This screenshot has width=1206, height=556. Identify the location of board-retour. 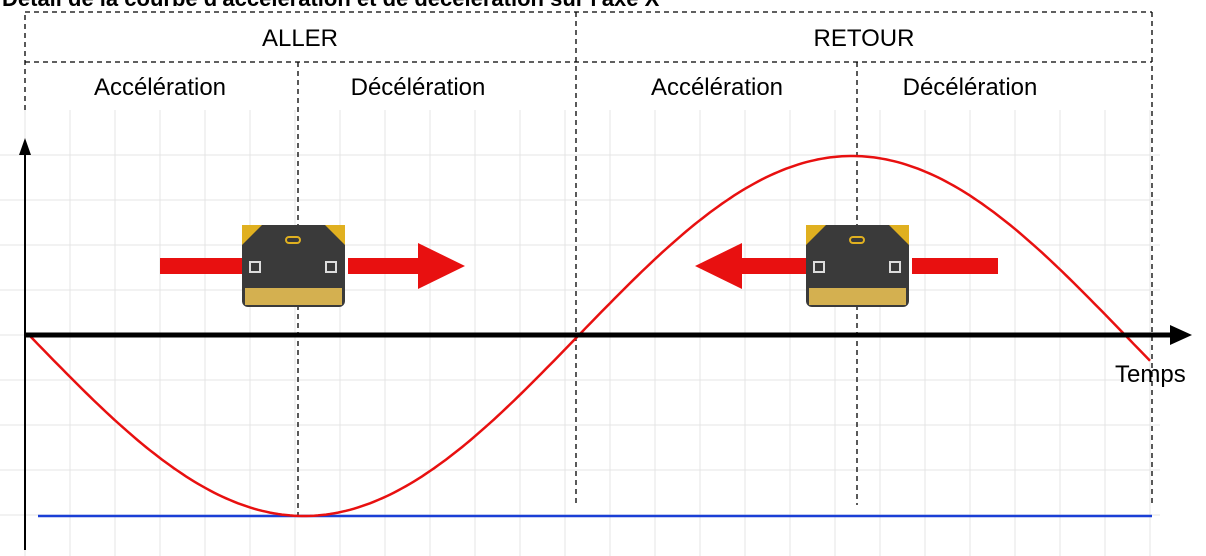
(846, 266).